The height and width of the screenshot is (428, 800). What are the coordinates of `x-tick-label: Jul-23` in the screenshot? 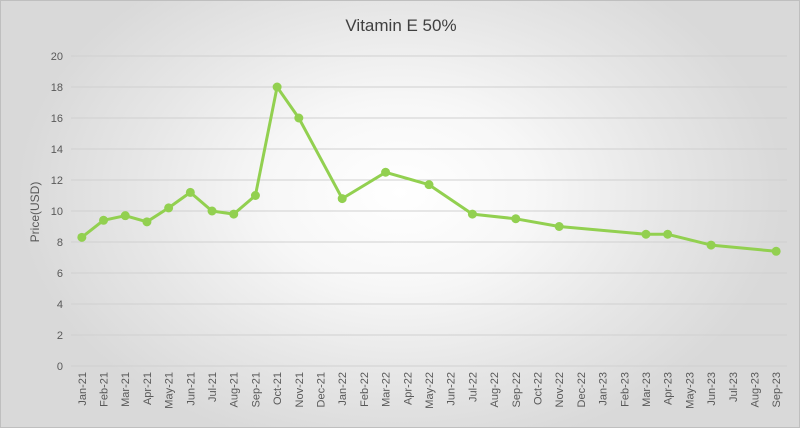 It's located at (734, 387).